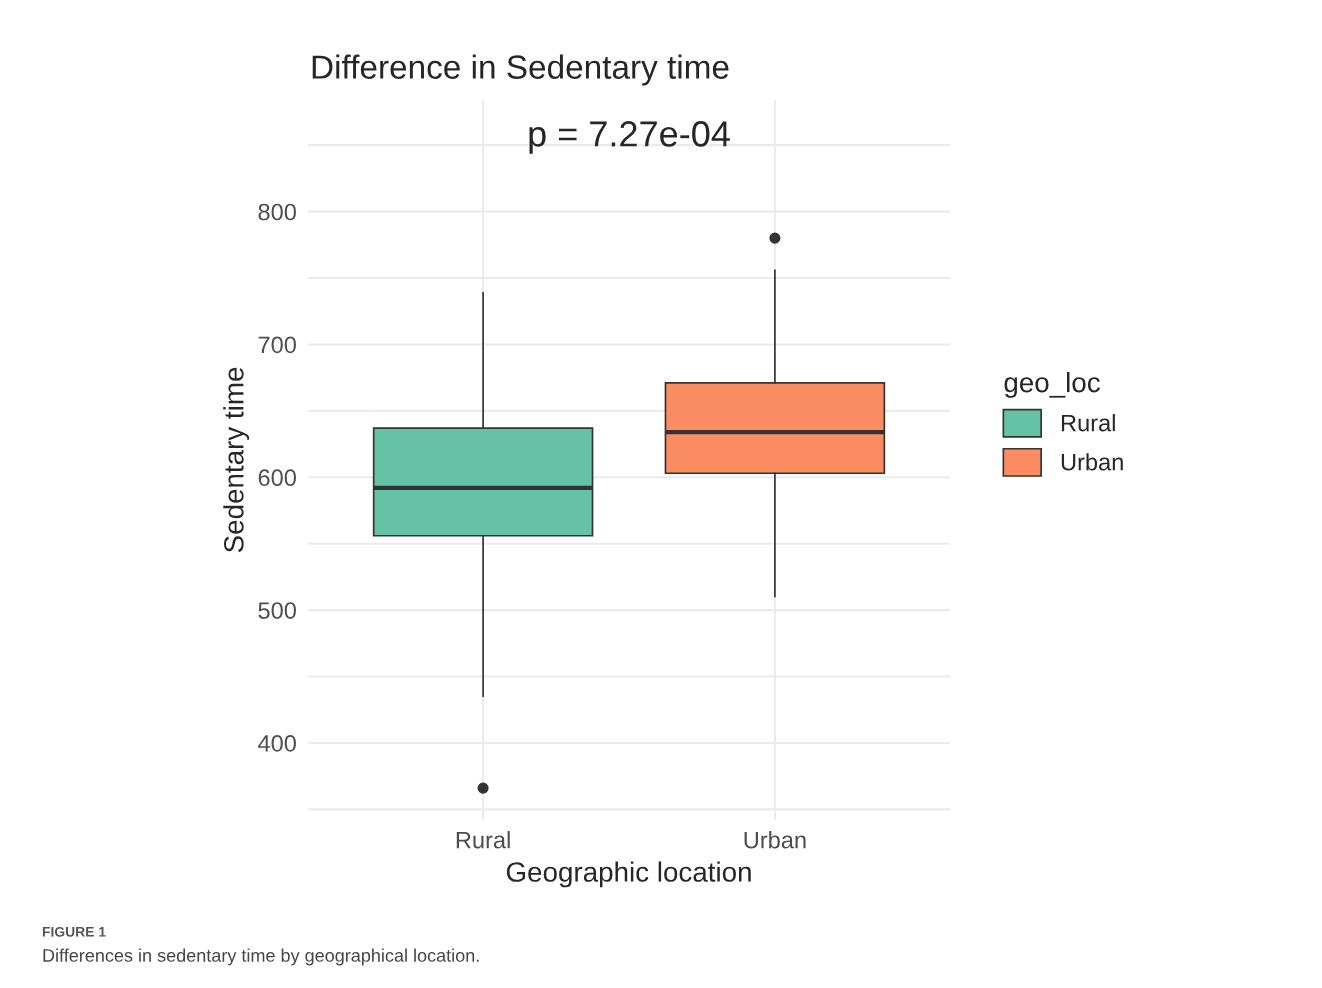  I want to click on text: Differences in sedentary time by geographical location., so click(261, 957).